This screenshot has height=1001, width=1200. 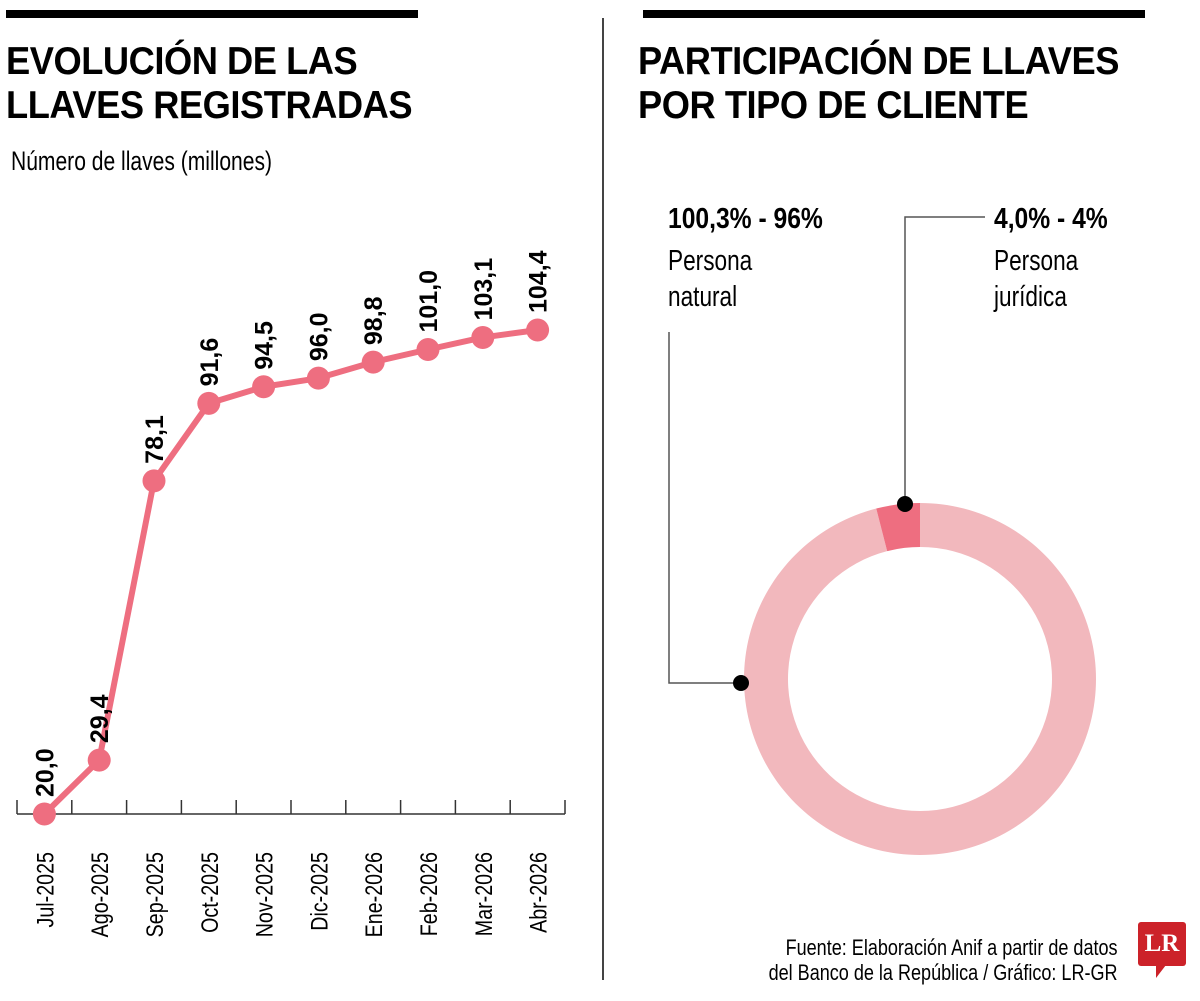 What do you see at coordinates (603, 499) in the screenshot?
I see `panel-divider` at bounding box center [603, 499].